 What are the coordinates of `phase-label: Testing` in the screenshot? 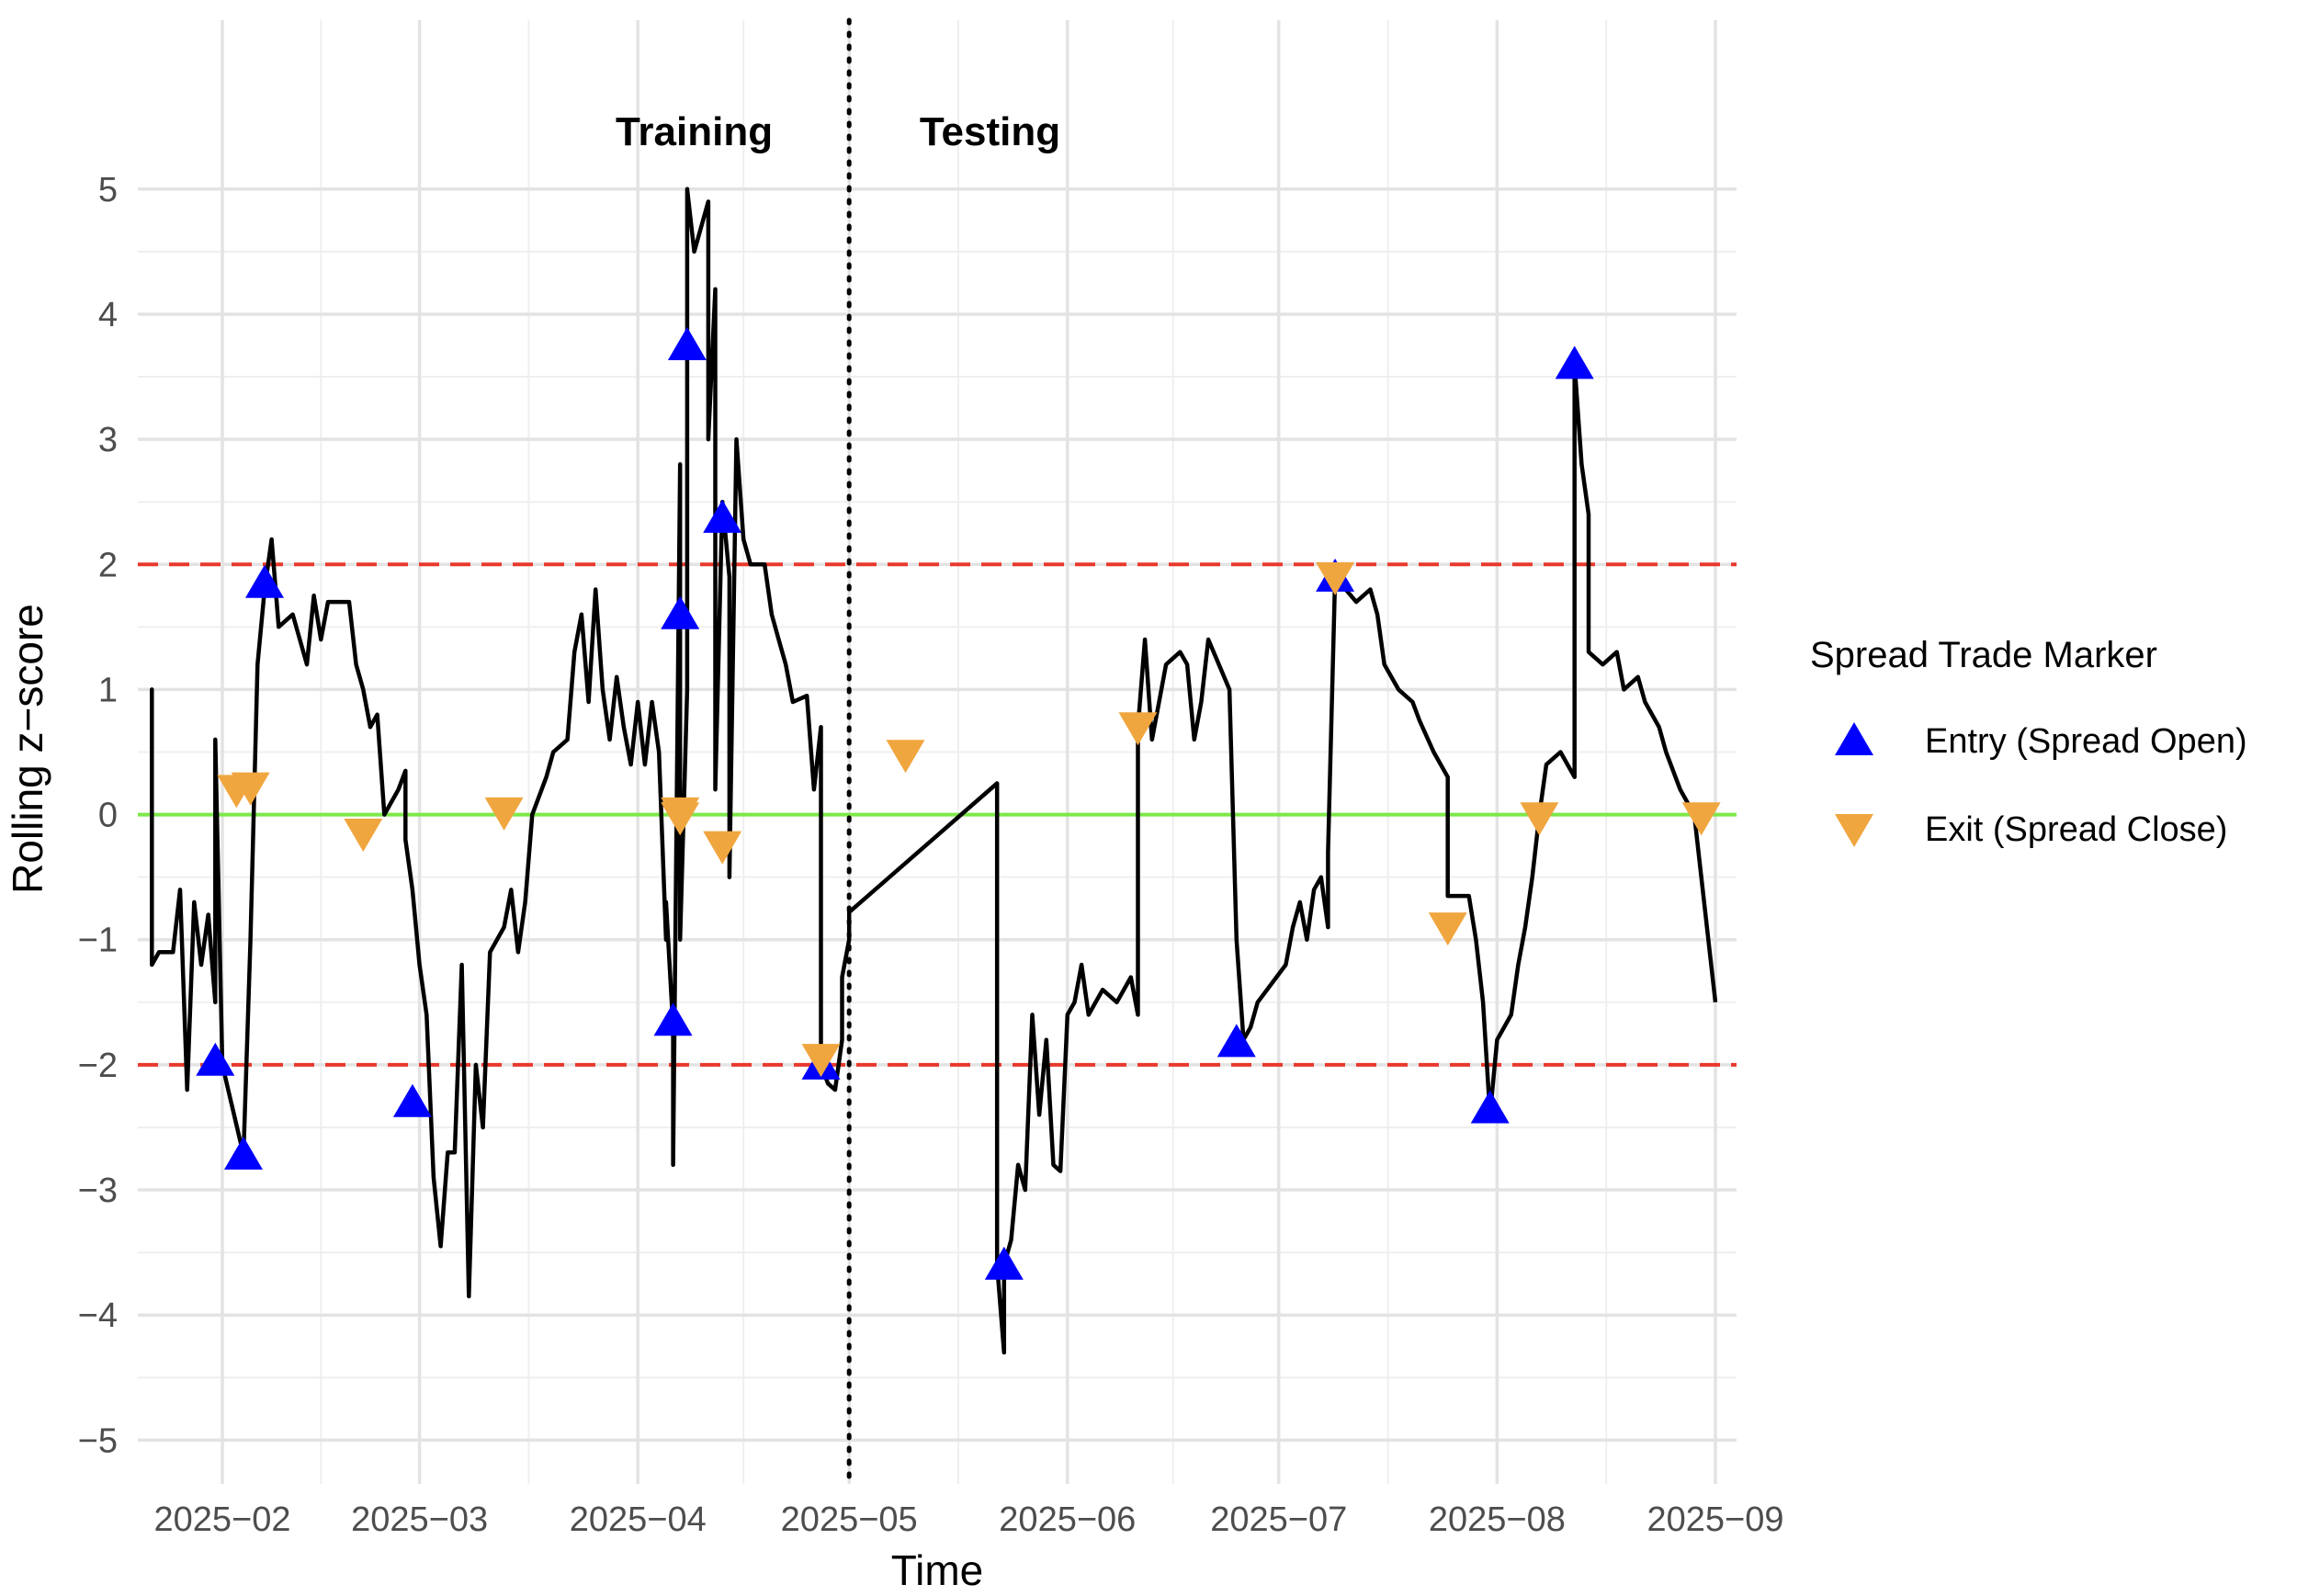 It's located at (990, 131).